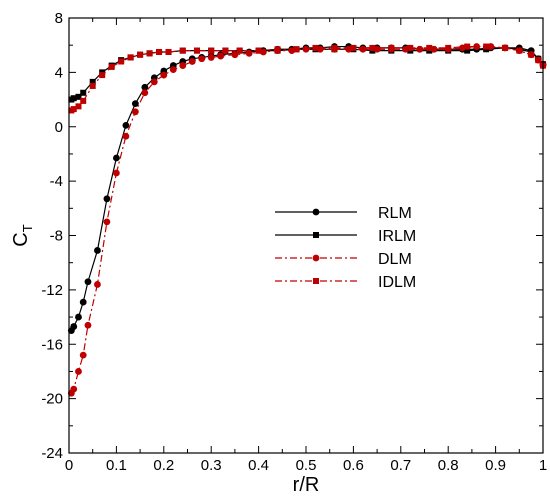 Image resolution: width=550 pixels, height=502 pixels. What do you see at coordinates (59, 72) in the screenshot?
I see `y-tick-label: 4` at bounding box center [59, 72].